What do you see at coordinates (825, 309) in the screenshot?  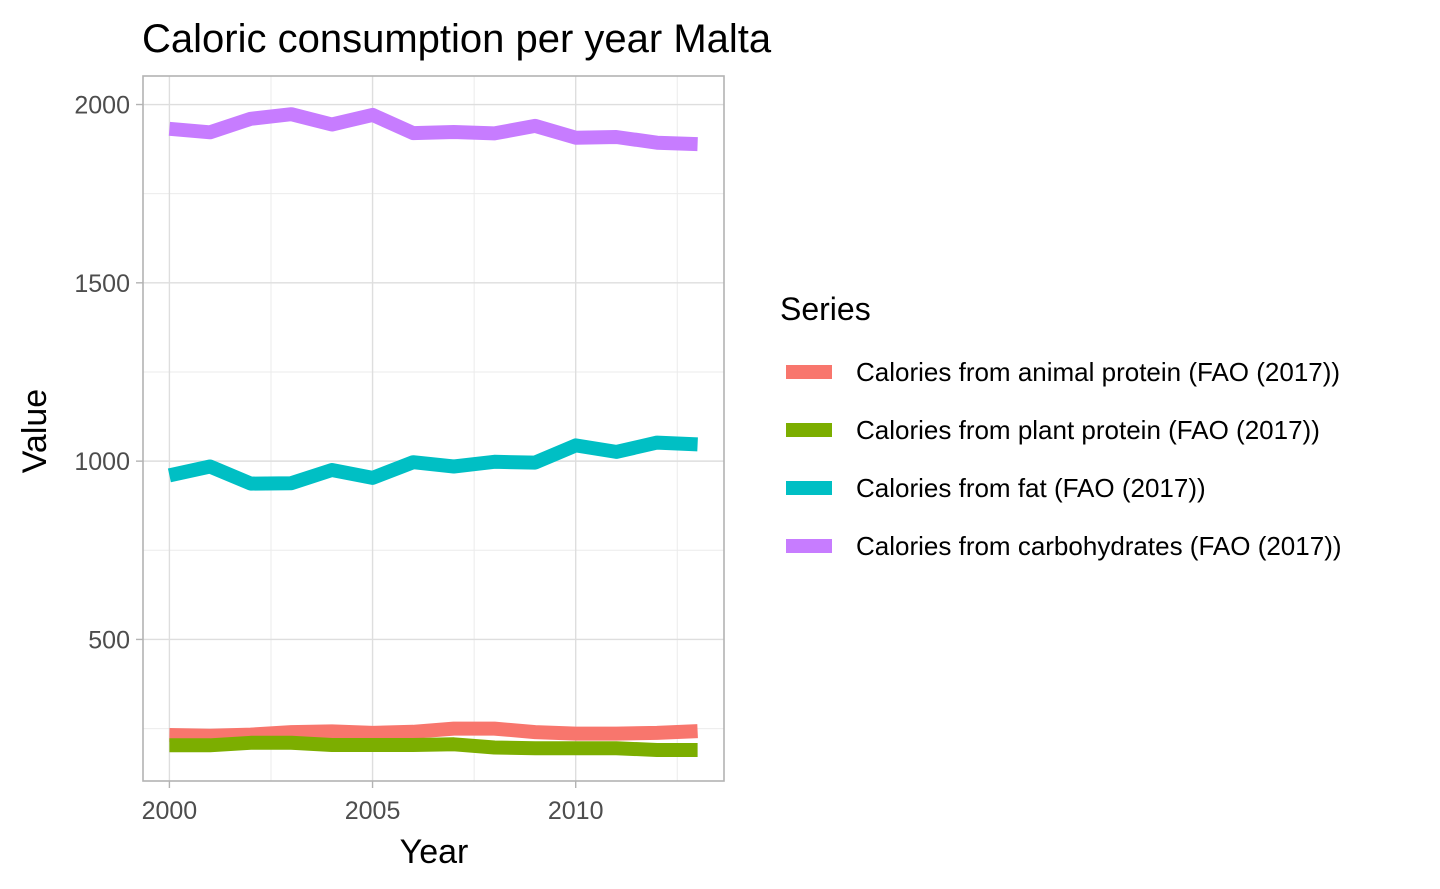 I see `legend-title: Series` at bounding box center [825, 309].